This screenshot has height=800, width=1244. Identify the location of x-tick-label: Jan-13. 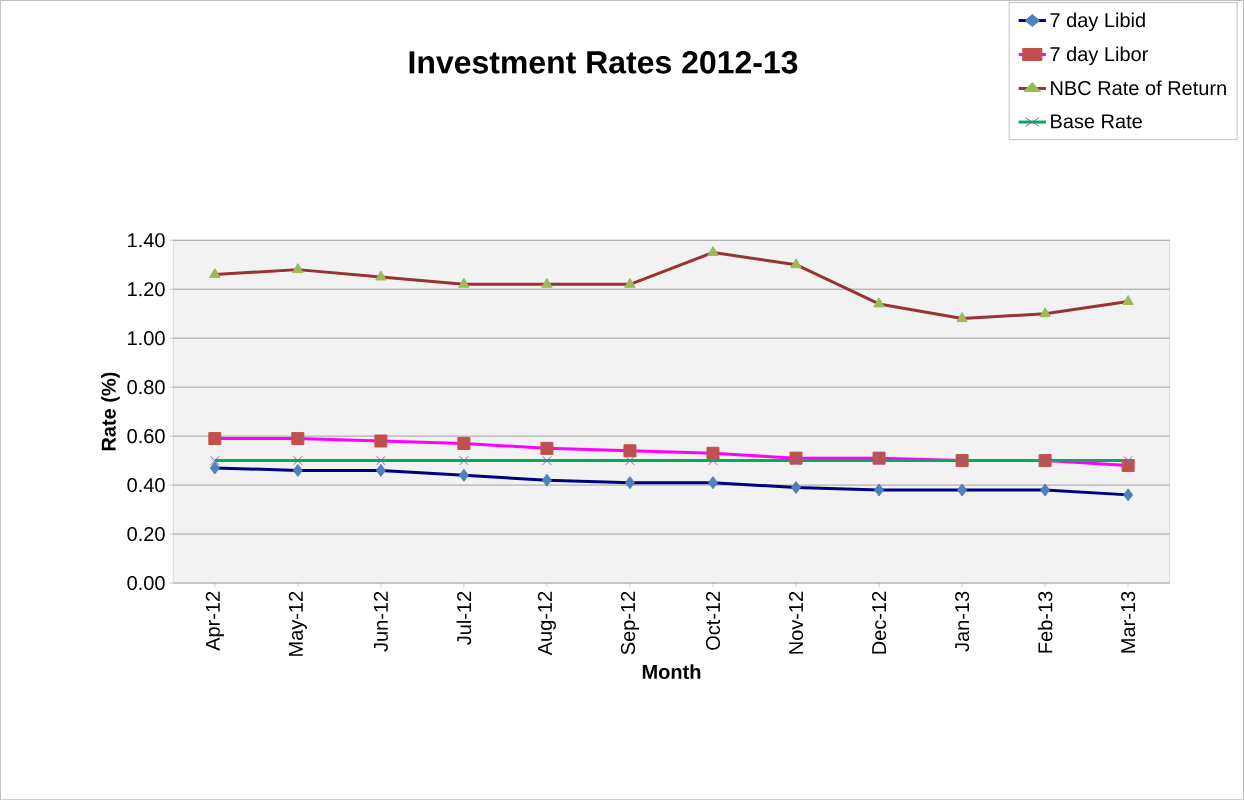
(962, 621).